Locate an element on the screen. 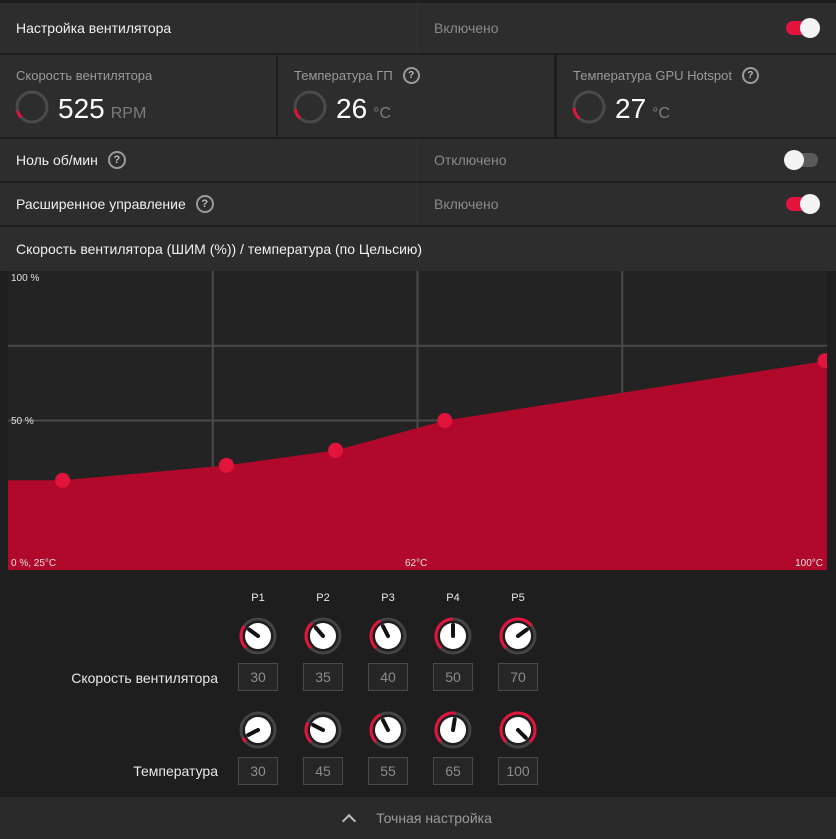  fan-speed-stat: Скорость вентилятора 525 RPM is located at coordinates (138, 96).